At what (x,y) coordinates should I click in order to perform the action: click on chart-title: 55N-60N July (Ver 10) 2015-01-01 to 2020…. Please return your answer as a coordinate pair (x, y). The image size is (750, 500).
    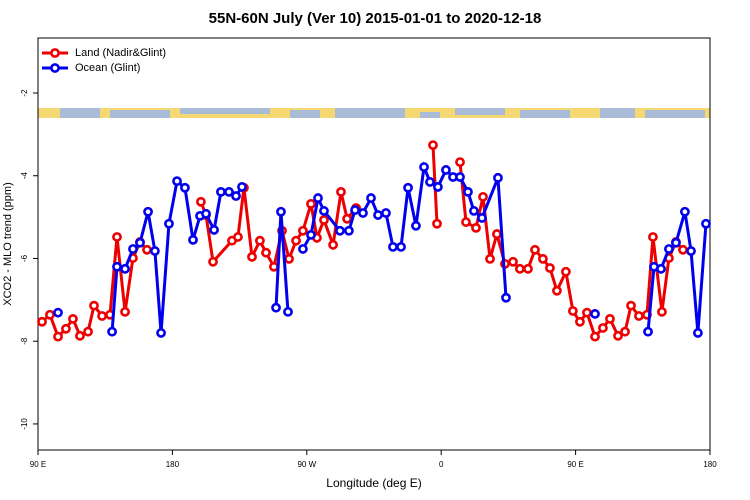
    Looking at the image, I should click on (375, 18).